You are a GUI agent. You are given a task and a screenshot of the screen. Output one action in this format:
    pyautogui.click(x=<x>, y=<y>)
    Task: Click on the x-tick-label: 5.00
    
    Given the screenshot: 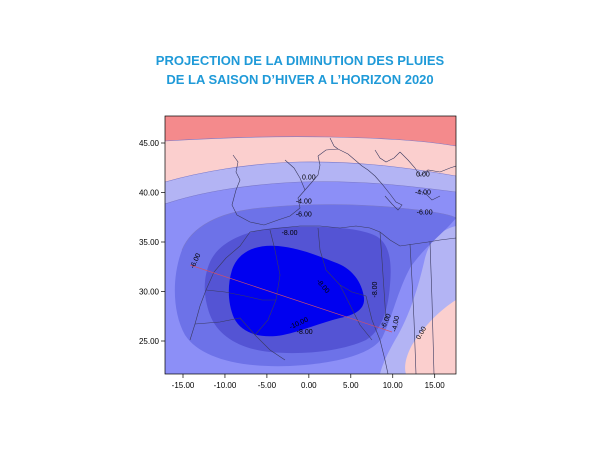 What is the action you would take?
    pyautogui.click(x=351, y=385)
    